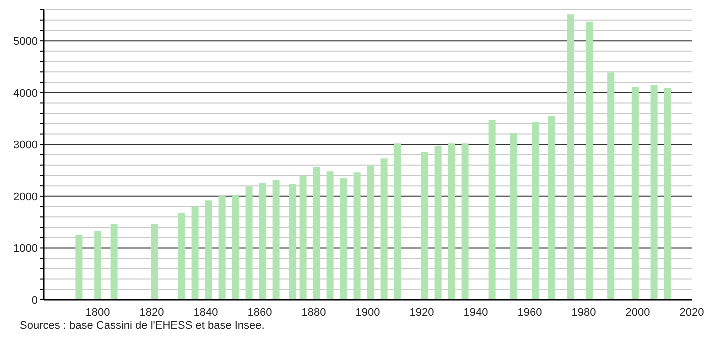 The height and width of the screenshot is (340, 710). I want to click on x-tick-label: 2020, so click(692, 312).